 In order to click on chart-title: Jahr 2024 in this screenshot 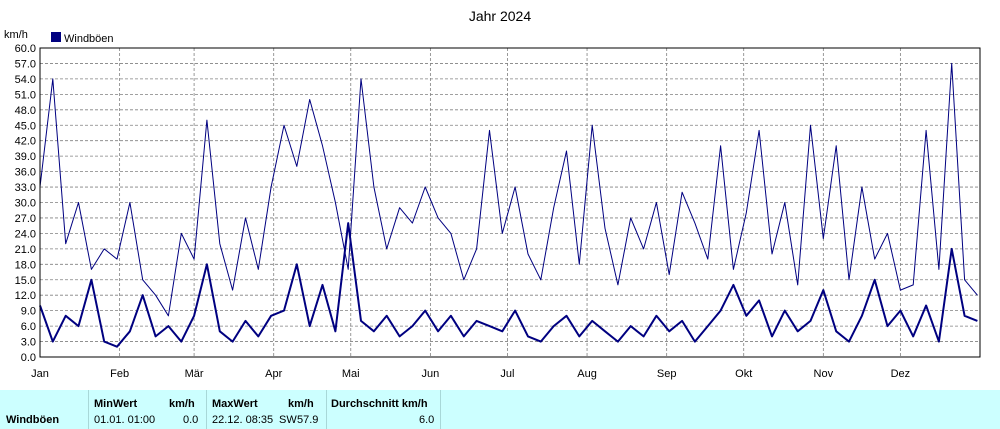, I will do `click(500, 16)`.